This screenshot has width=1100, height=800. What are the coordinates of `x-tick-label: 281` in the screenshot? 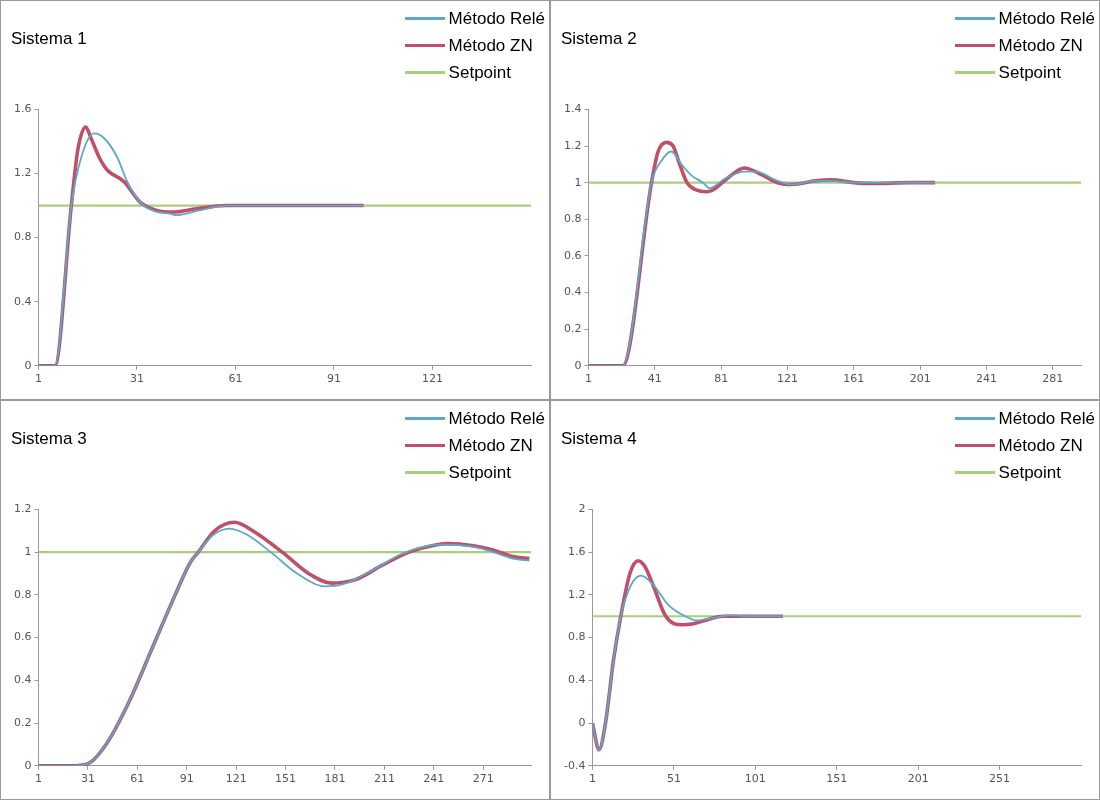 It's located at (1053, 379).